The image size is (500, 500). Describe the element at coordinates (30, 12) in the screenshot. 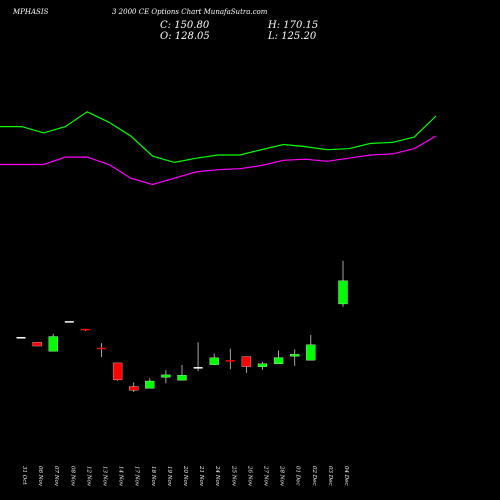

I see `symbol-label: MPHASIS` at that location.